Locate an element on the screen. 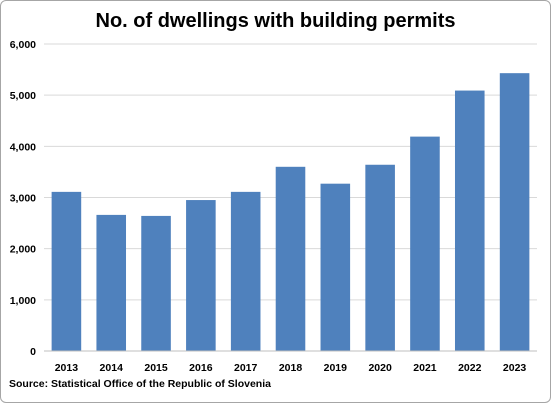 The image size is (551, 403). chart-title: No. of dwellings with building permits is located at coordinates (275, 21).